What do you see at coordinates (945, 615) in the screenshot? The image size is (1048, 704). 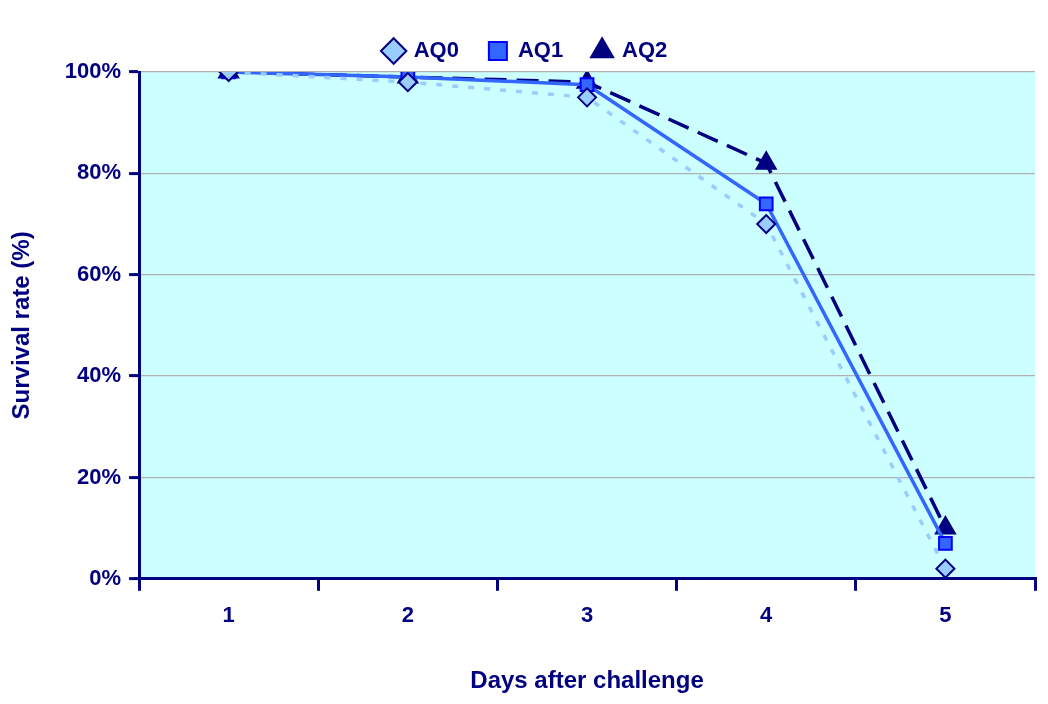 I see `x-tick-label: 5` at bounding box center [945, 615].